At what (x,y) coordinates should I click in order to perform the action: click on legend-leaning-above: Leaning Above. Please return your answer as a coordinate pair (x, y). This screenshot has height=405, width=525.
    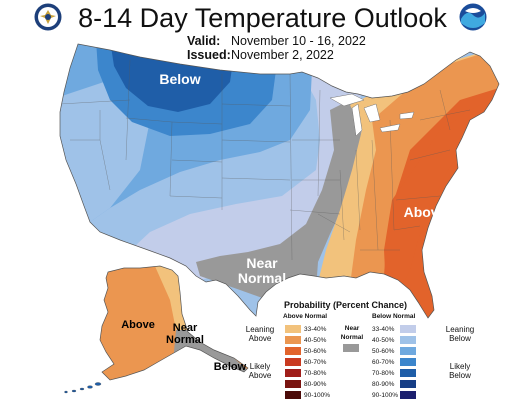
    Looking at the image, I should click on (260, 334).